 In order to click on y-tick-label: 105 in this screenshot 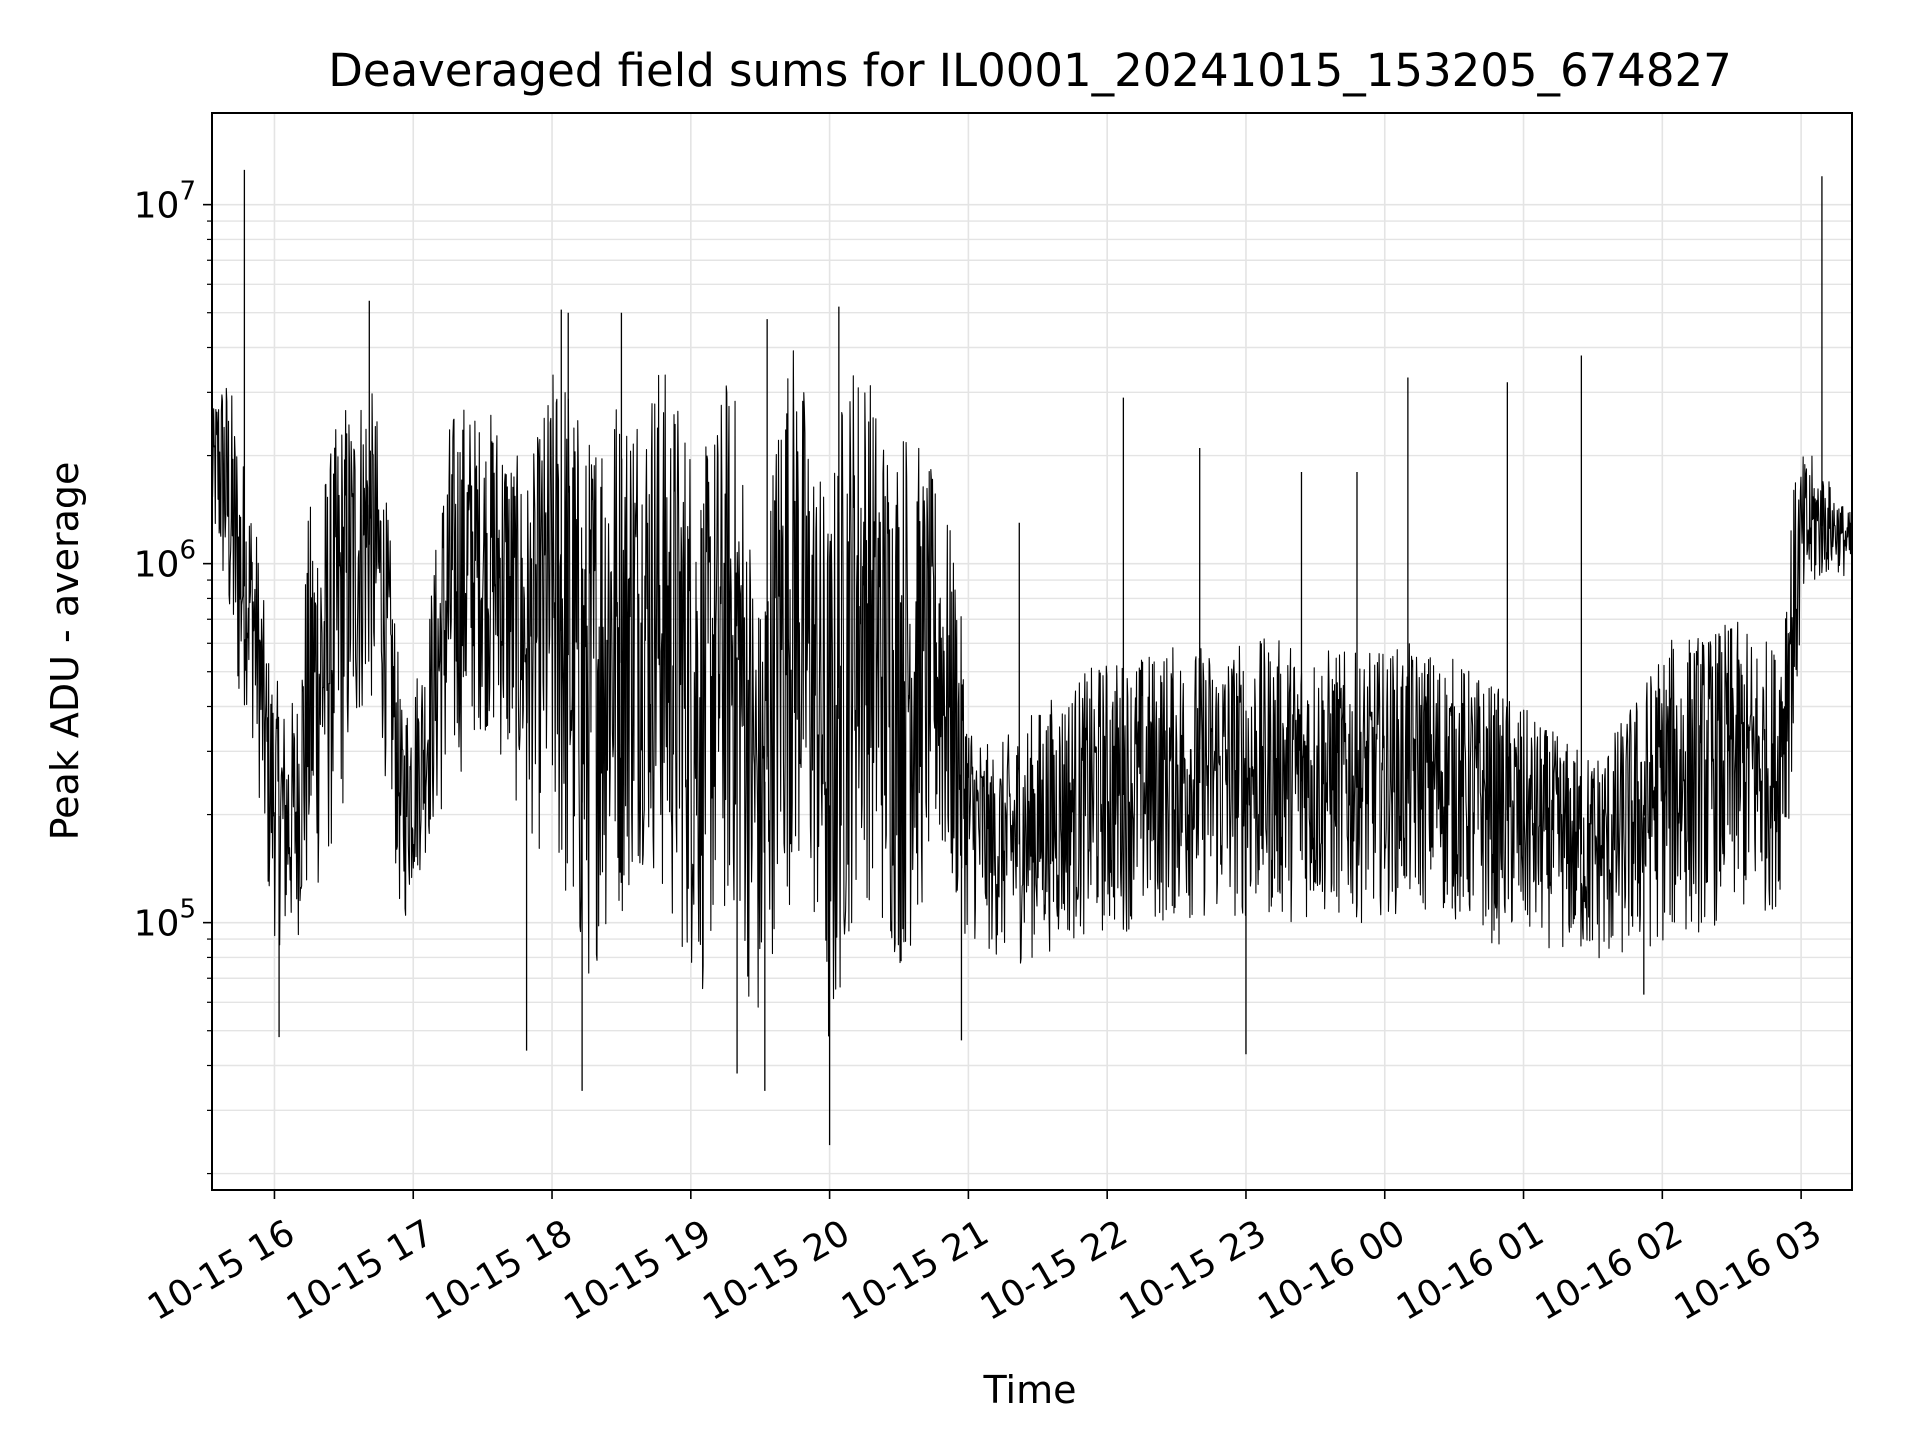, I will do `click(165, 920)`.